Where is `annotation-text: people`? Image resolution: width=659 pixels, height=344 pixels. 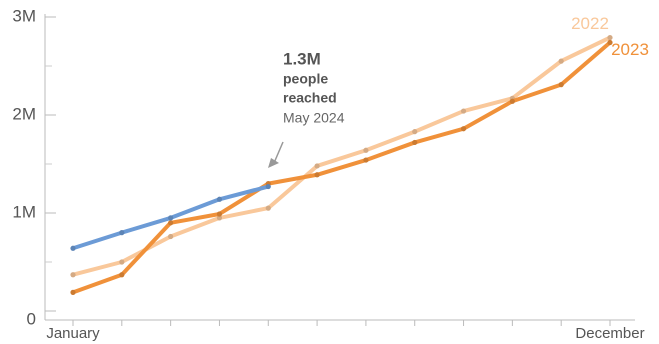
annotation-text: people is located at coordinates (305, 79).